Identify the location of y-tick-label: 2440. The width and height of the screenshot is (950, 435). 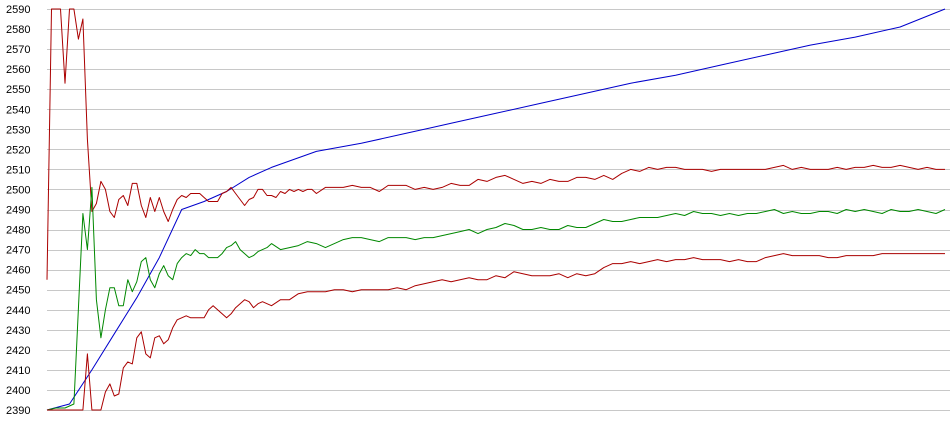
(18, 311).